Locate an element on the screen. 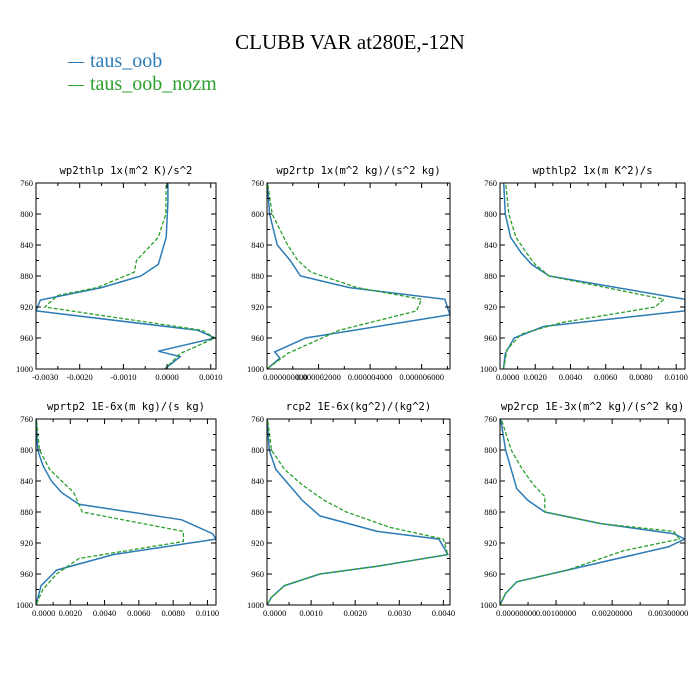 The height and width of the screenshot is (700, 700). chart-title: wpthlp2 1x(m K^2)/s is located at coordinates (592, 171).